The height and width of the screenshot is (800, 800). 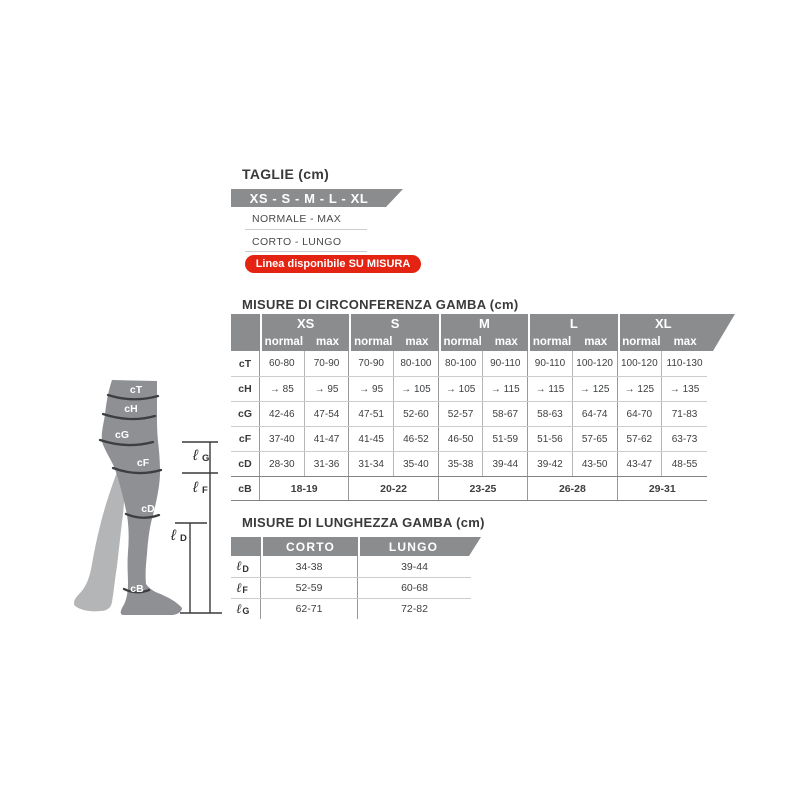 I want to click on value-cell: 57-62, so click(x=640, y=439).